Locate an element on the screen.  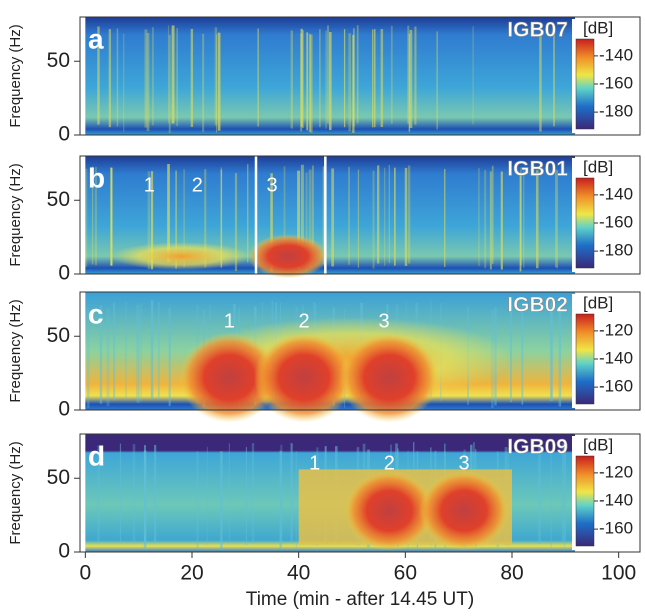
station-label: IGB01 is located at coordinates (537, 169).